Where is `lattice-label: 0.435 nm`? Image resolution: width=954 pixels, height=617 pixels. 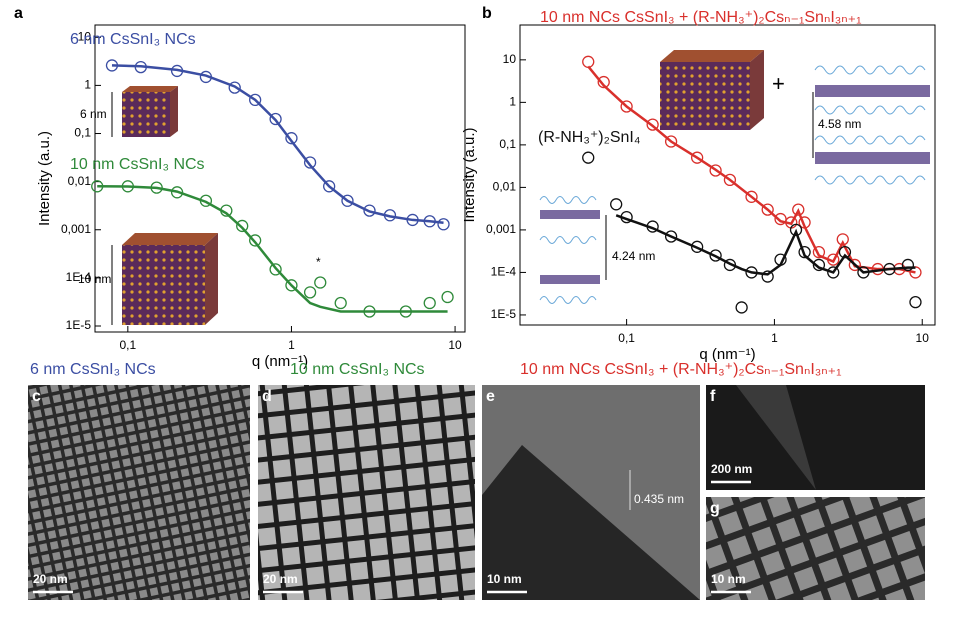 lattice-label: 0.435 nm is located at coordinates (659, 499).